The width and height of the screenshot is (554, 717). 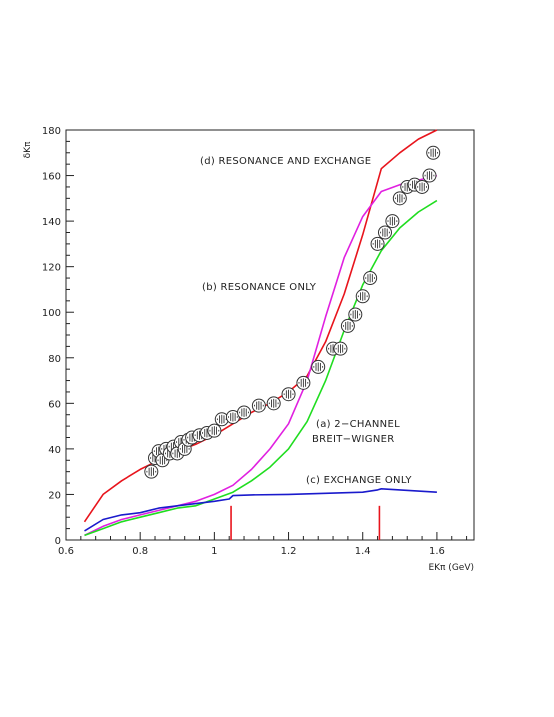 What do you see at coordinates (363, 551) in the screenshot?
I see `x-tick-label: 1.4` at bounding box center [363, 551].